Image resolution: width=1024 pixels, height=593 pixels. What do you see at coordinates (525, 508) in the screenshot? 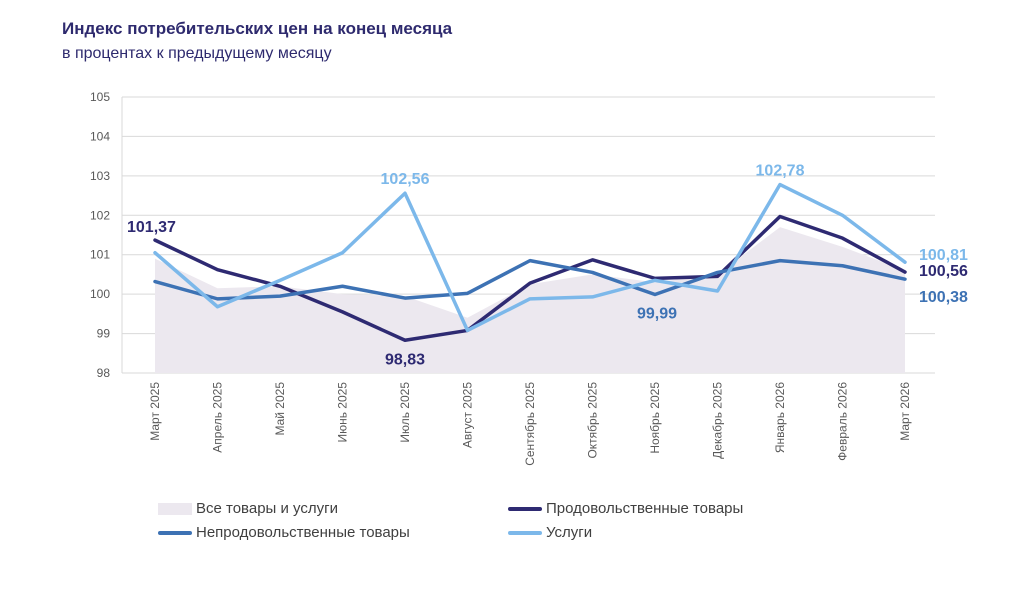
I see `legend-swatch-food` at bounding box center [525, 508].